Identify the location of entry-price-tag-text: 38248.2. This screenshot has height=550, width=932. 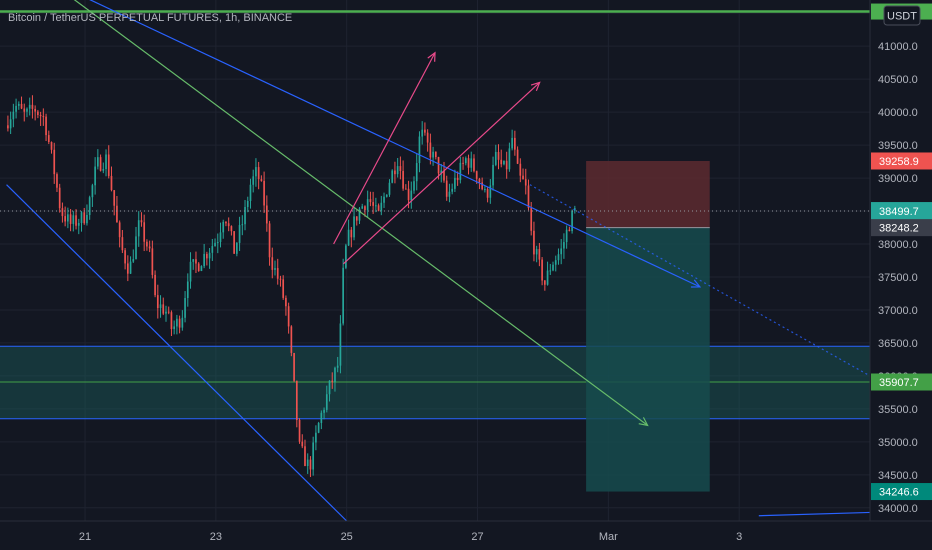
(899, 229).